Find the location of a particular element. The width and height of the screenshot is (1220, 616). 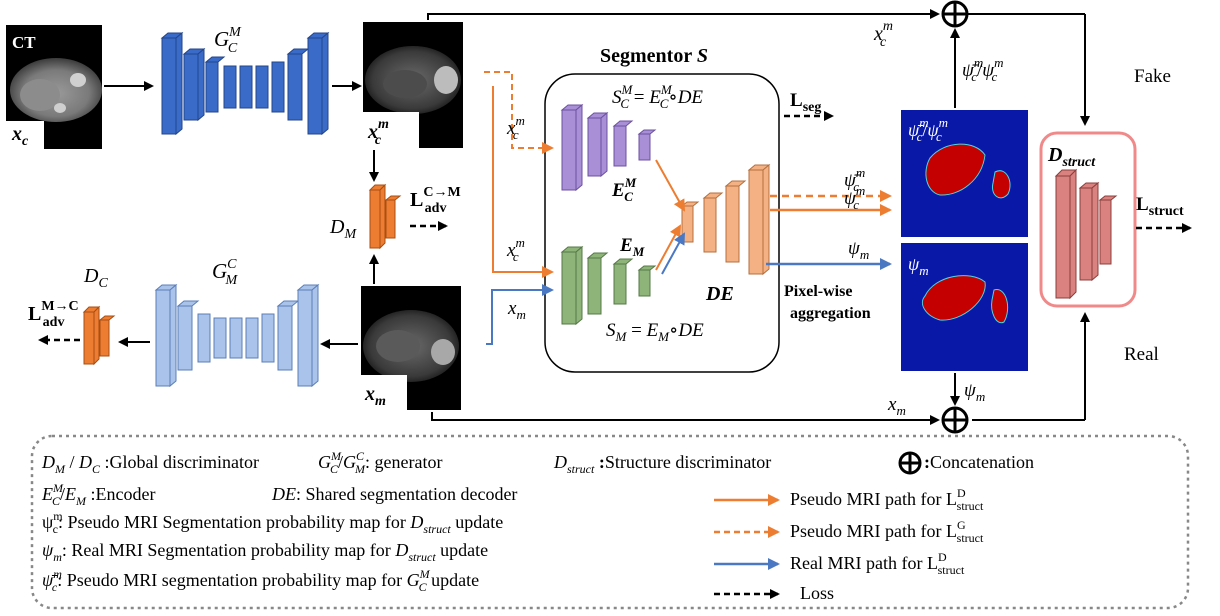

pixelwise-label: Pixel-wise is located at coordinates (818, 291).